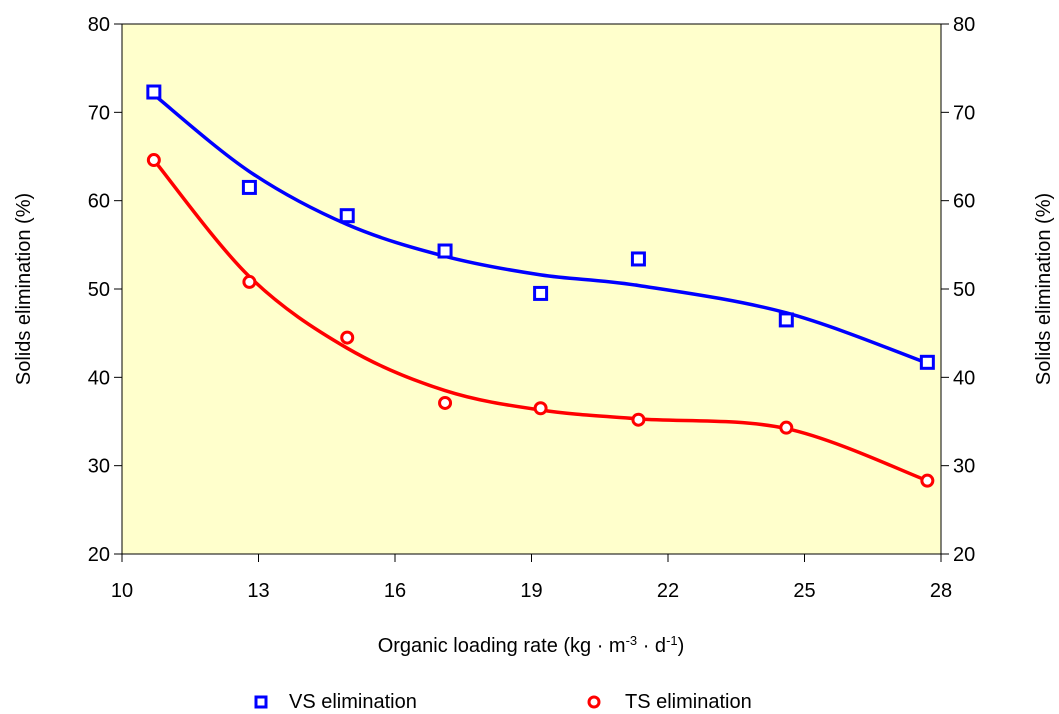 The width and height of the screenshot is (1059, 714). I want to click on y-tick-label-right-50: 50, so click(964, 290).